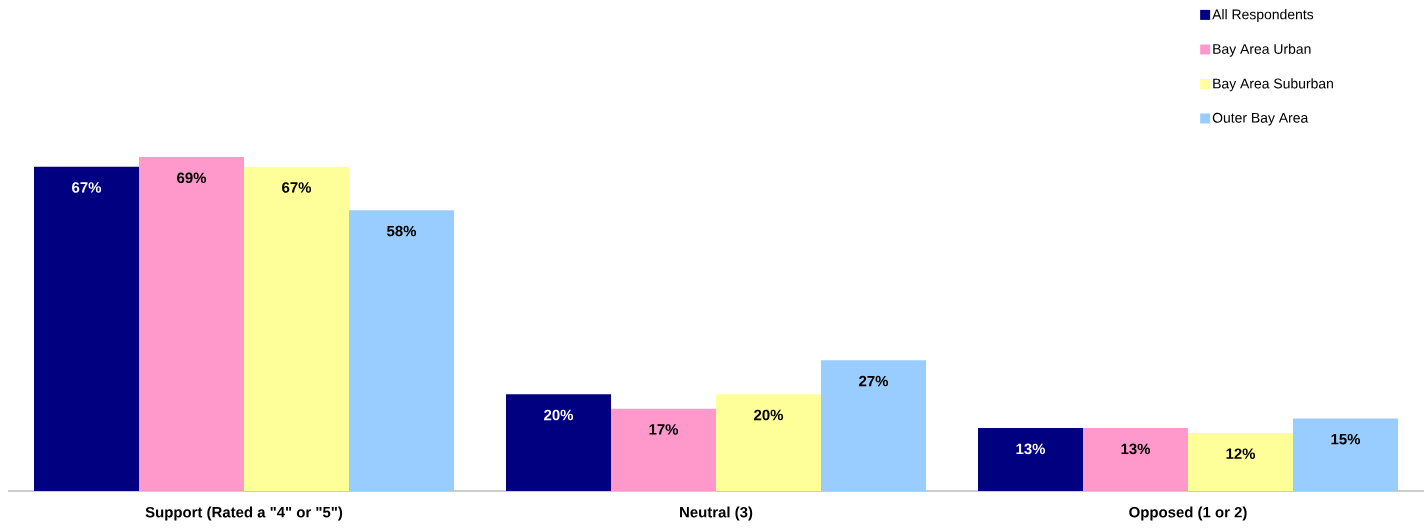  What do you see at coordinates (244, 513) in the screenshot?
I see `x-tick-label: Support (Rated a "4" or "5")` at bounding box center [244, 513].